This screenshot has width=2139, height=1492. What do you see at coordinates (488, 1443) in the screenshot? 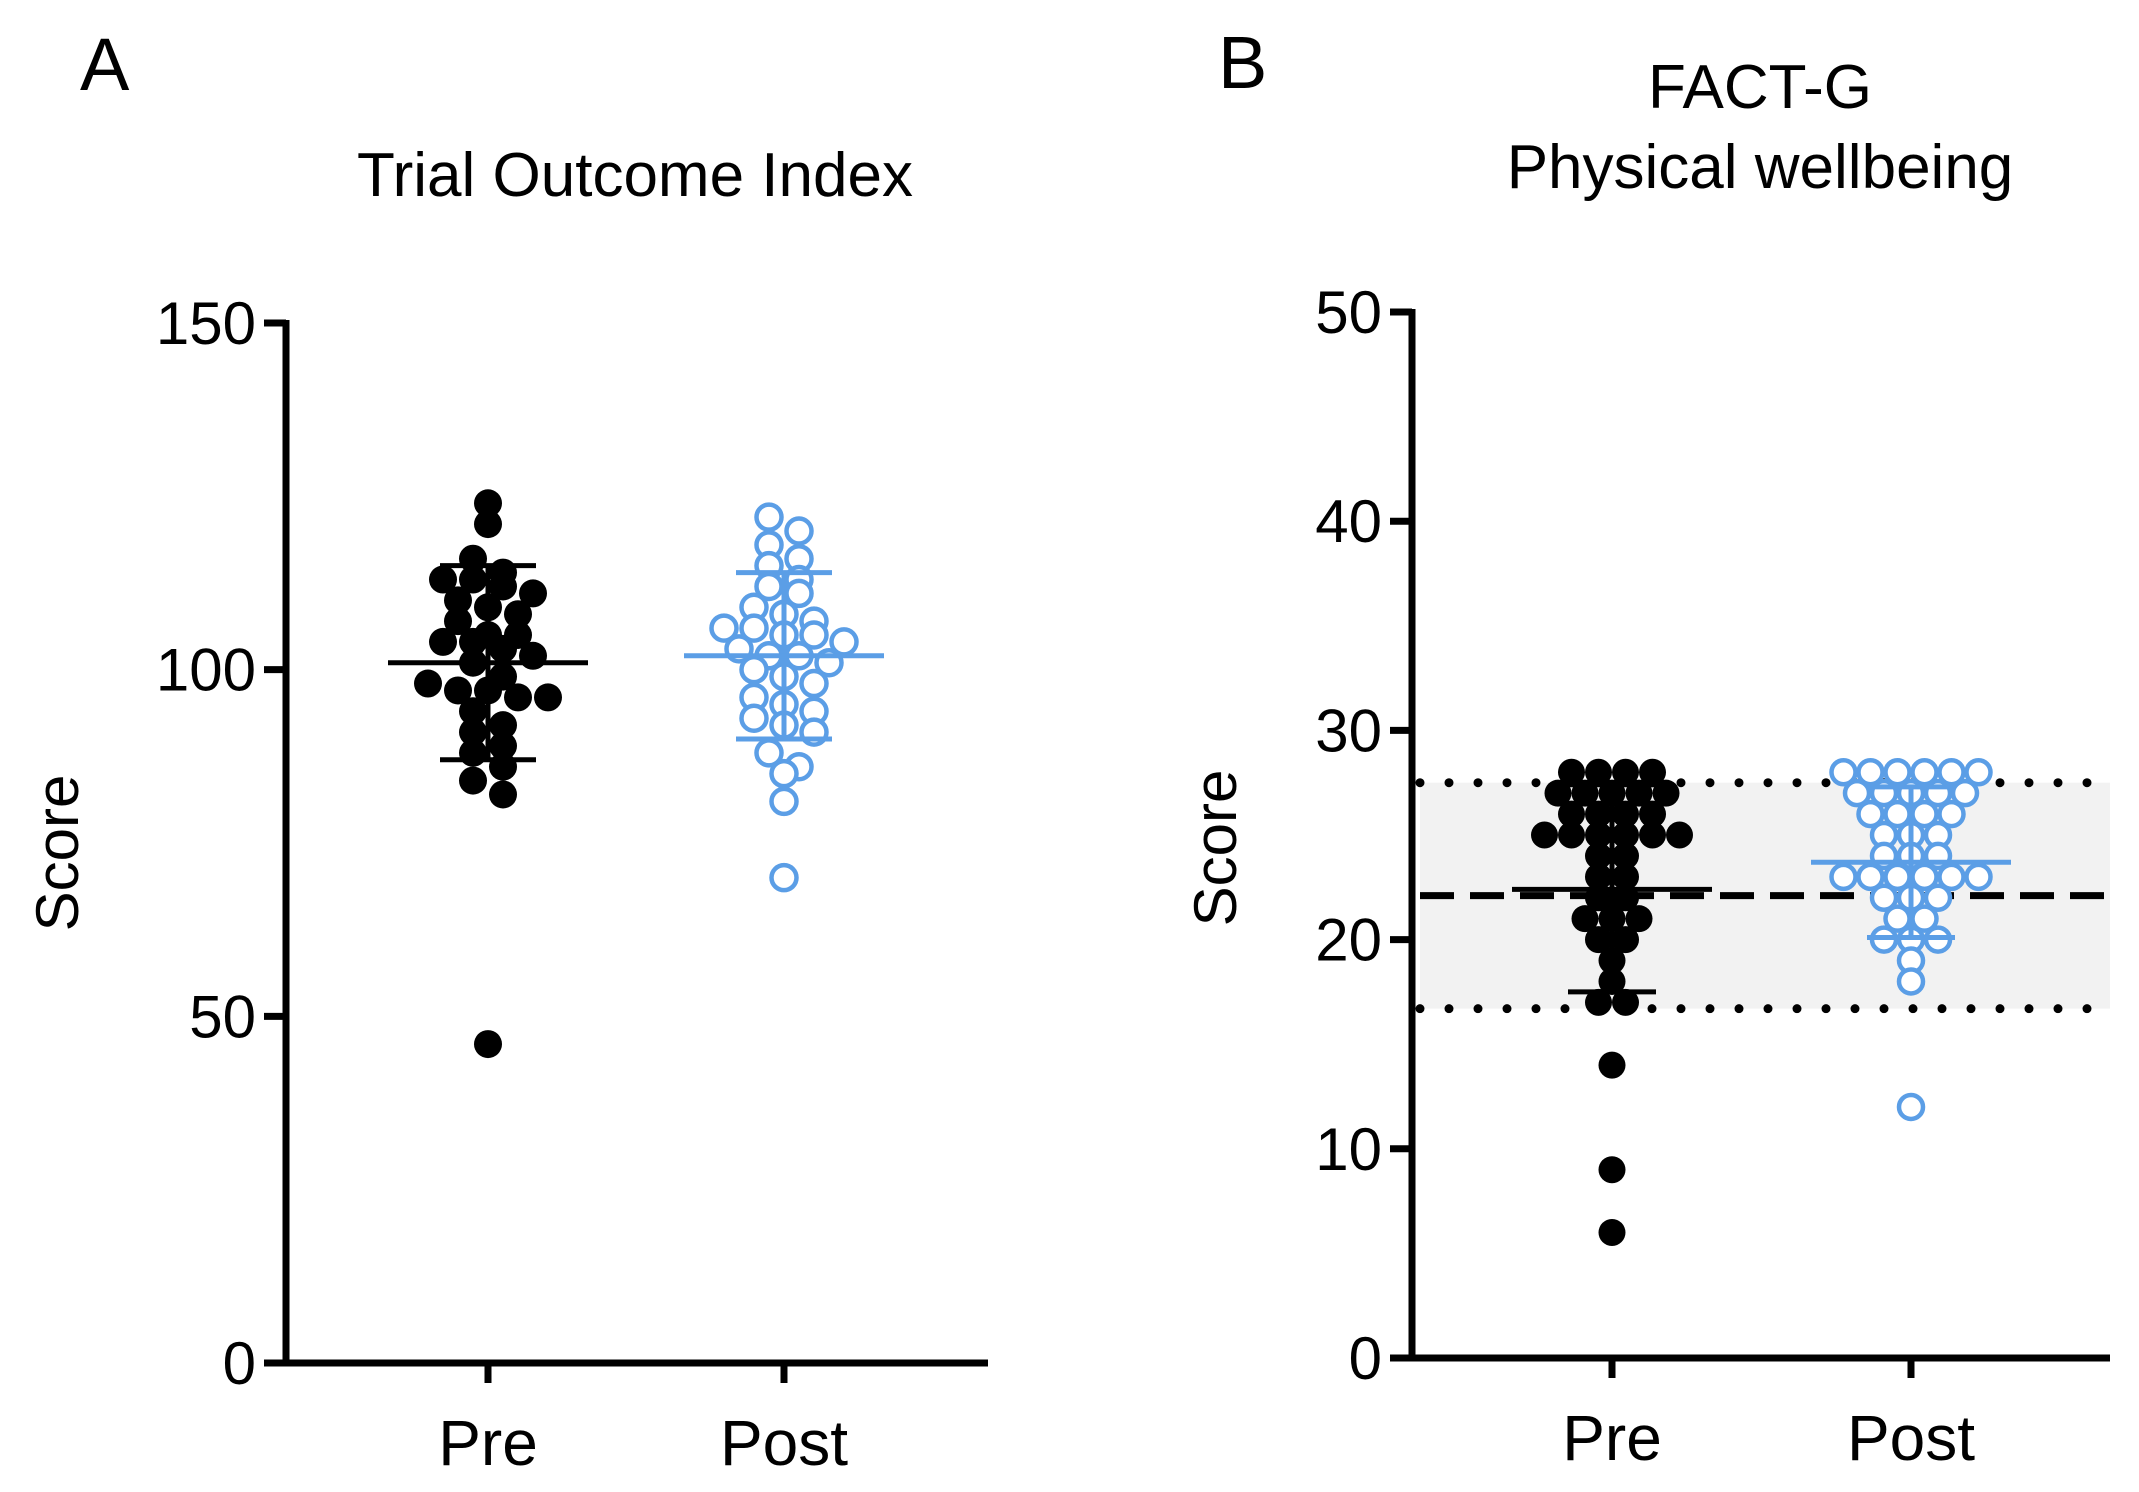
I see `category-label-pre-a: Pre` at bounding box center [488, 1443].